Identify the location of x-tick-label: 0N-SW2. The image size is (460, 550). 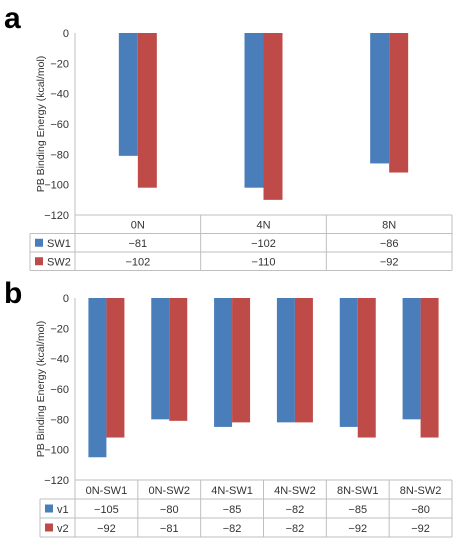
(169, 491).